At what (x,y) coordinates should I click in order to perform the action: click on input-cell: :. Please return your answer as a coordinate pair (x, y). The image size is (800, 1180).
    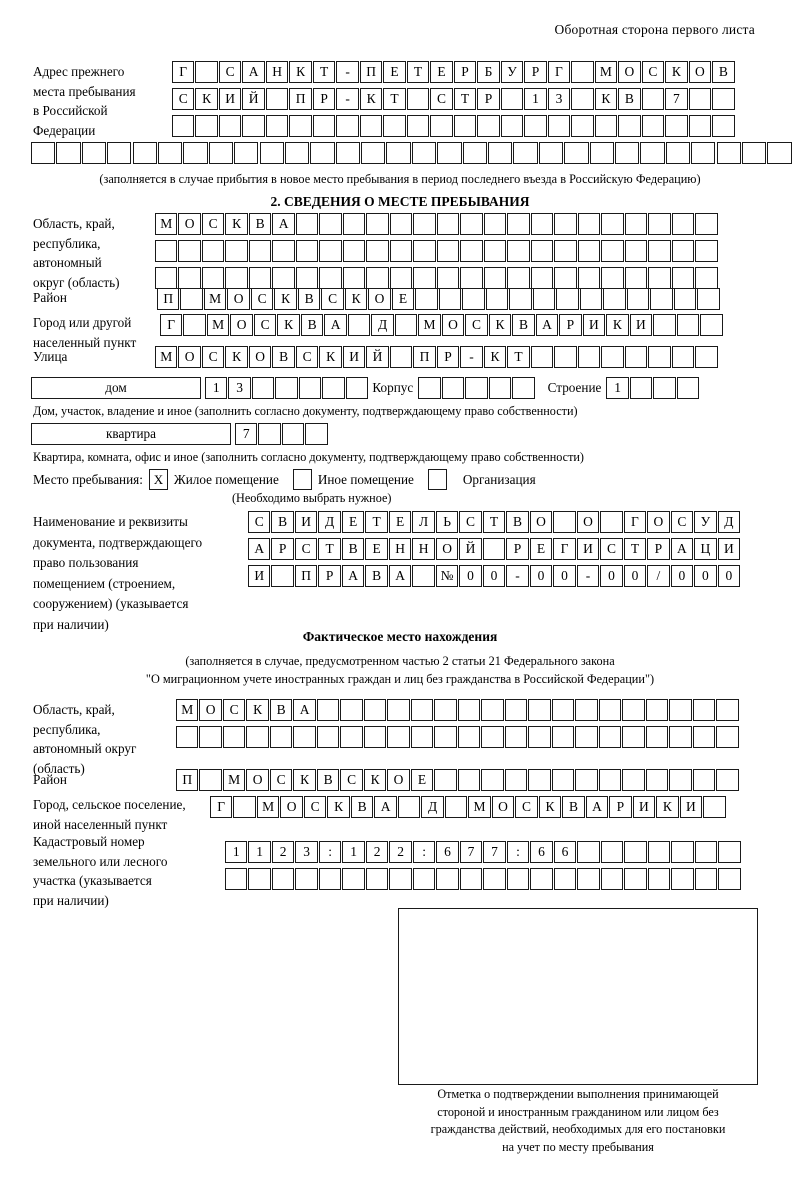
    Looking at the image, I should click on (518, 852).